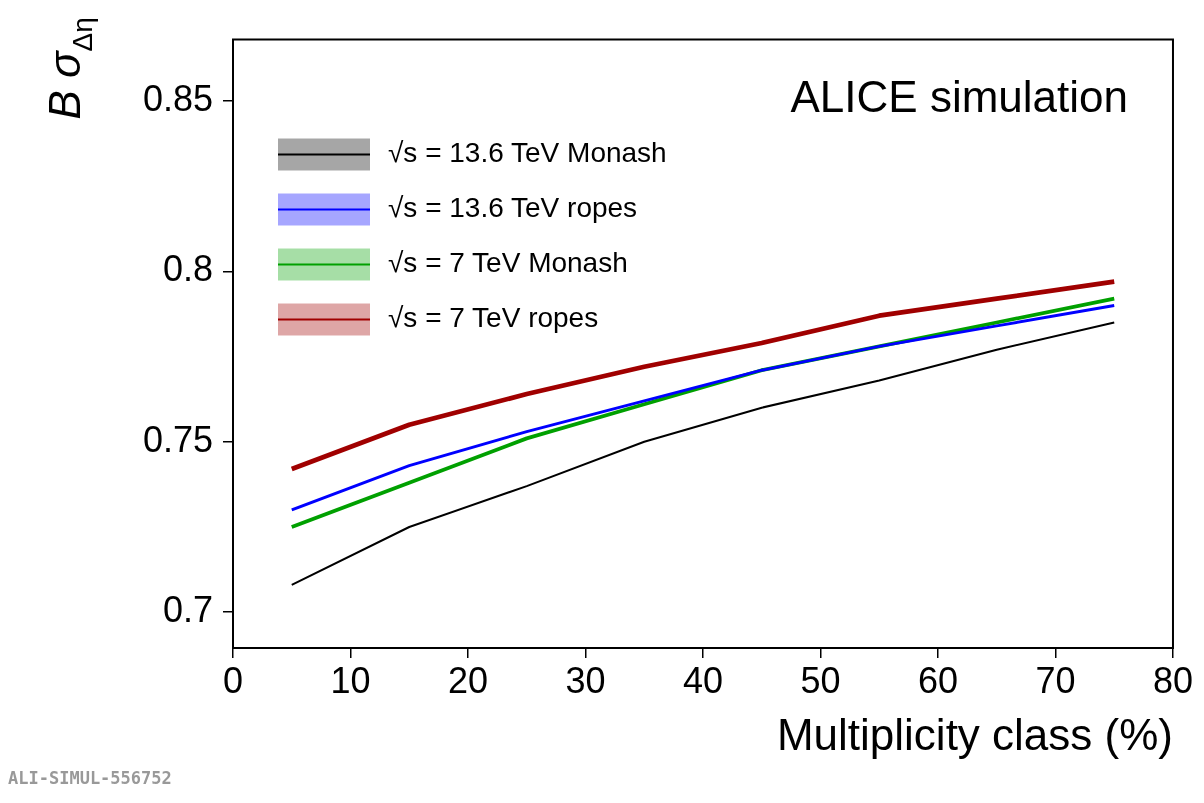  What do you see at coordinates (513, 208) in the screenshot?
I see `legend-label: √s = 13.6 TeV ropes` at bounding box center [513, 208].